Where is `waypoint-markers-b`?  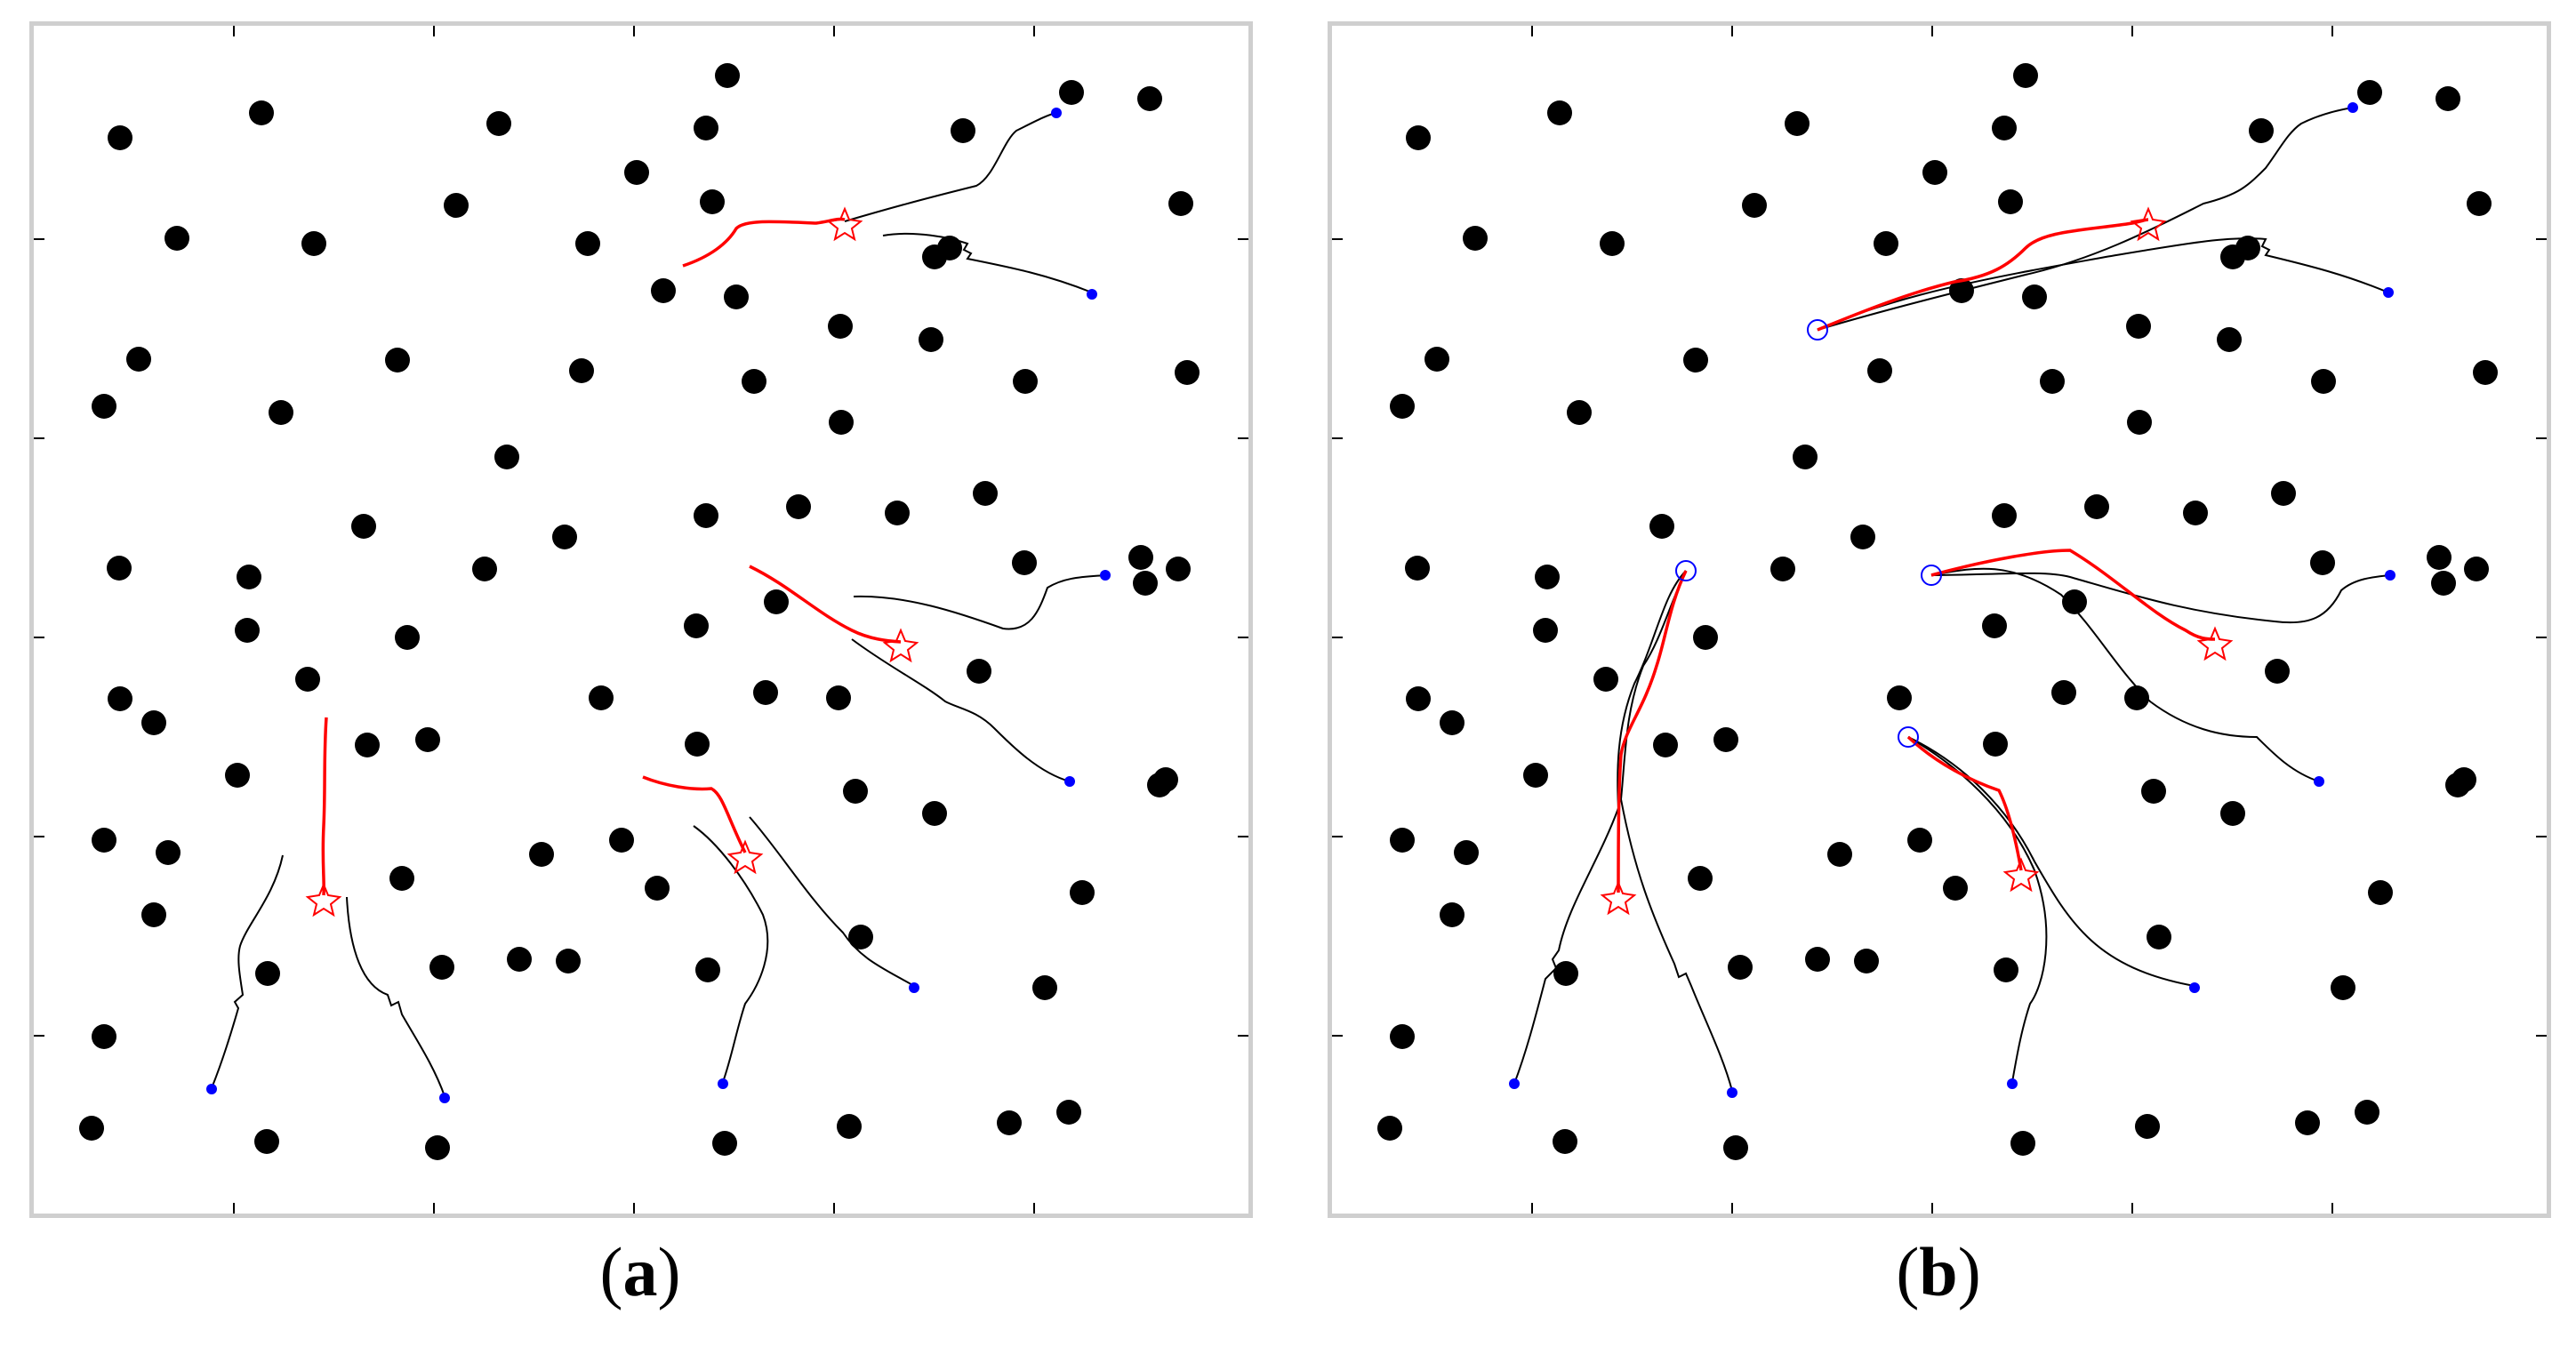 waypoint-markers-b is located at coordinates (1808, 533).